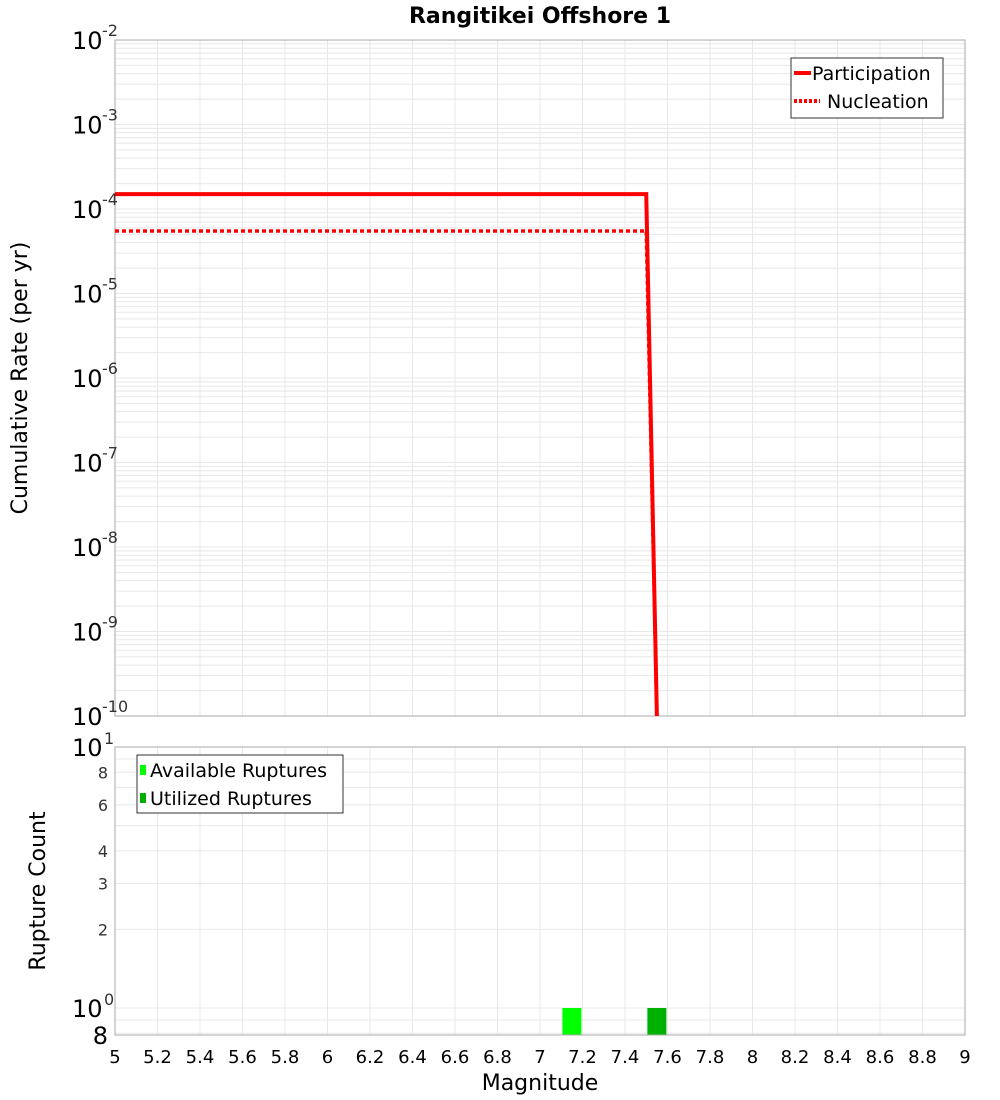  Describe the element at coordinates (143, 798) in the screenshot. I see `utilized-legend-swatch` at that location.